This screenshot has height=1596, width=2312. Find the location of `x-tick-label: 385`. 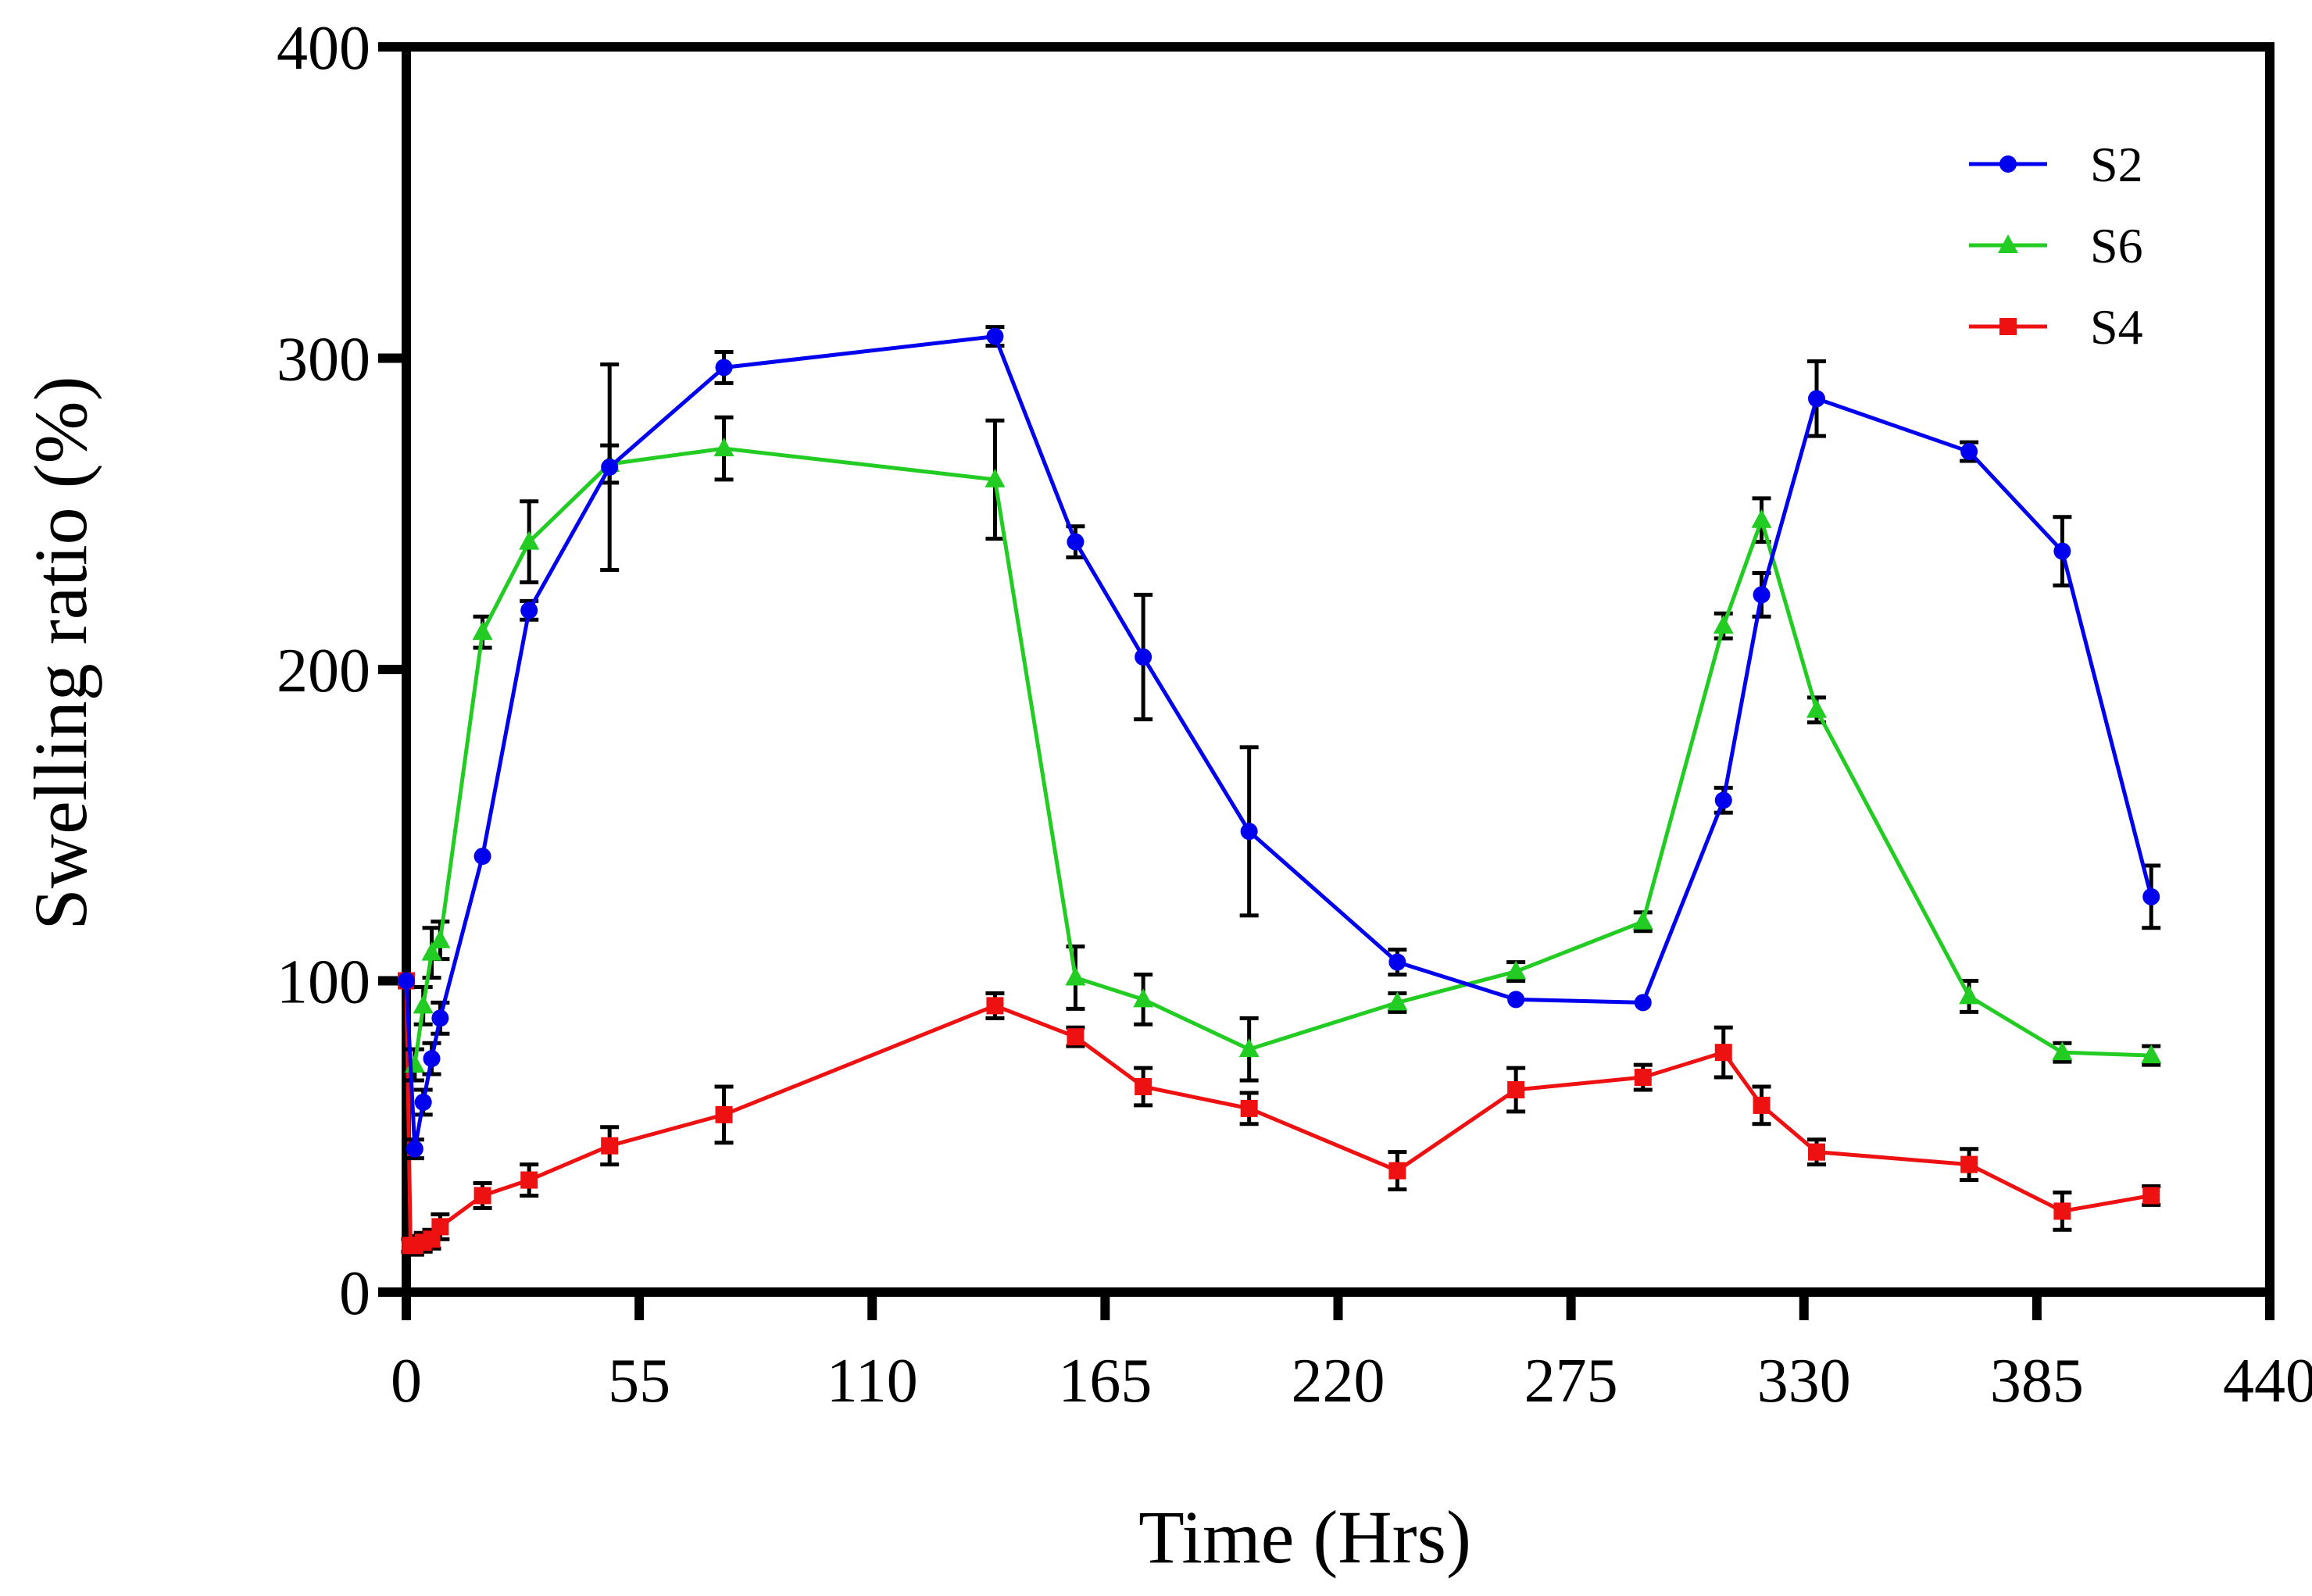

x-tick-label: 385 is located at coordinates (2037, 1381).